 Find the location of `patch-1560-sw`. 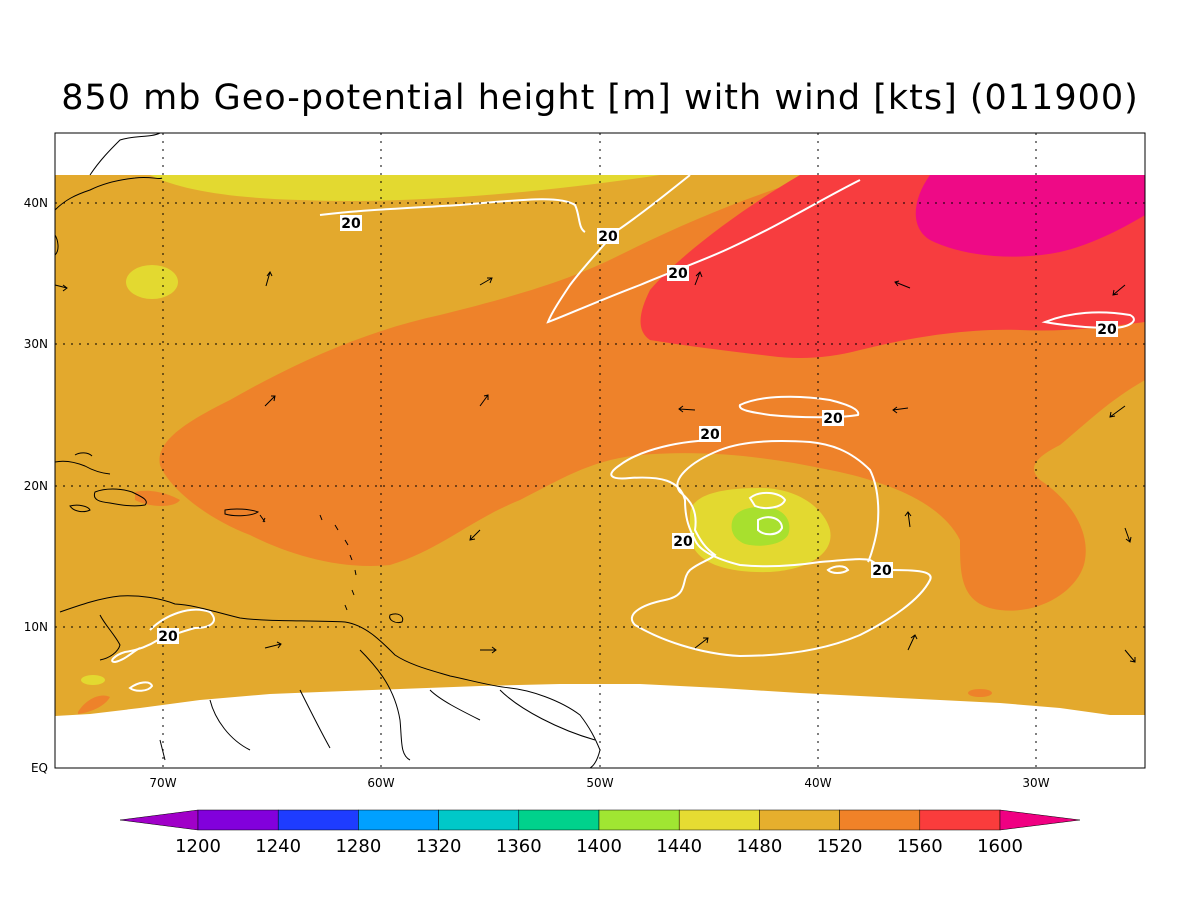

patch-1560-sw is located at coordinates (94, 704).